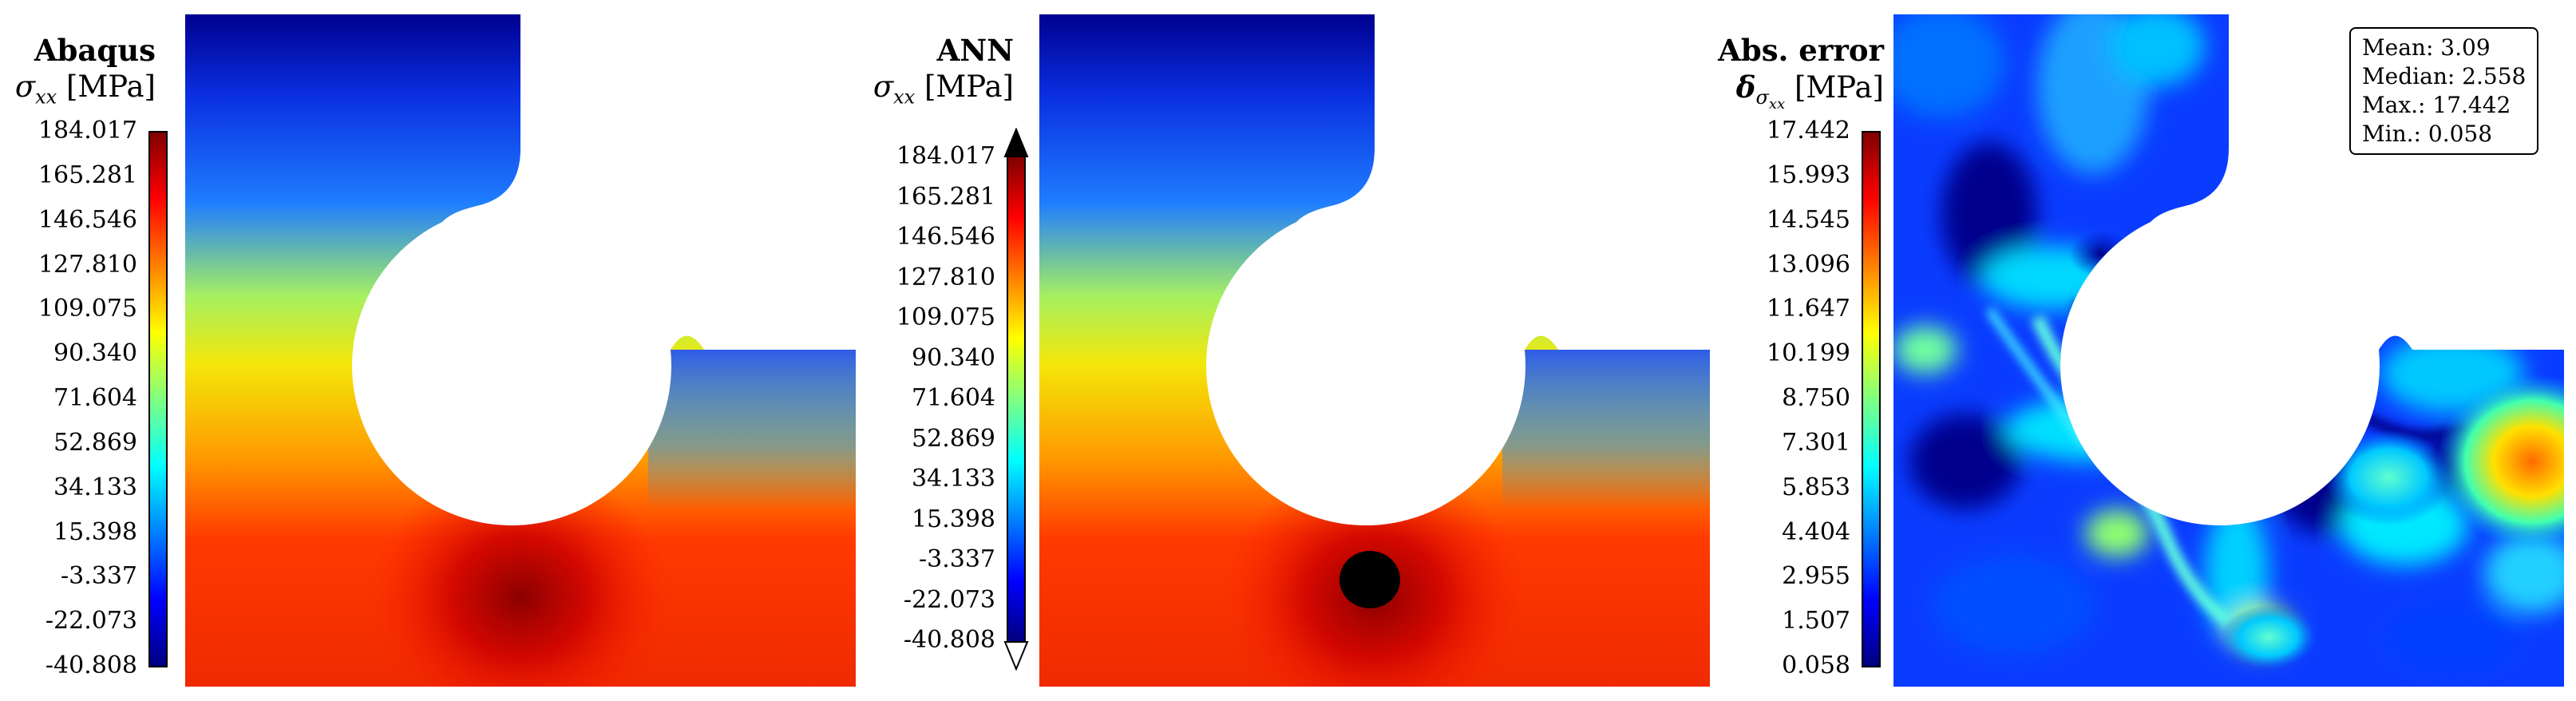 This screenshot has height=701, width=2576. I want to click on stat-mean: Mean: 3.09, so click(2426, 47).